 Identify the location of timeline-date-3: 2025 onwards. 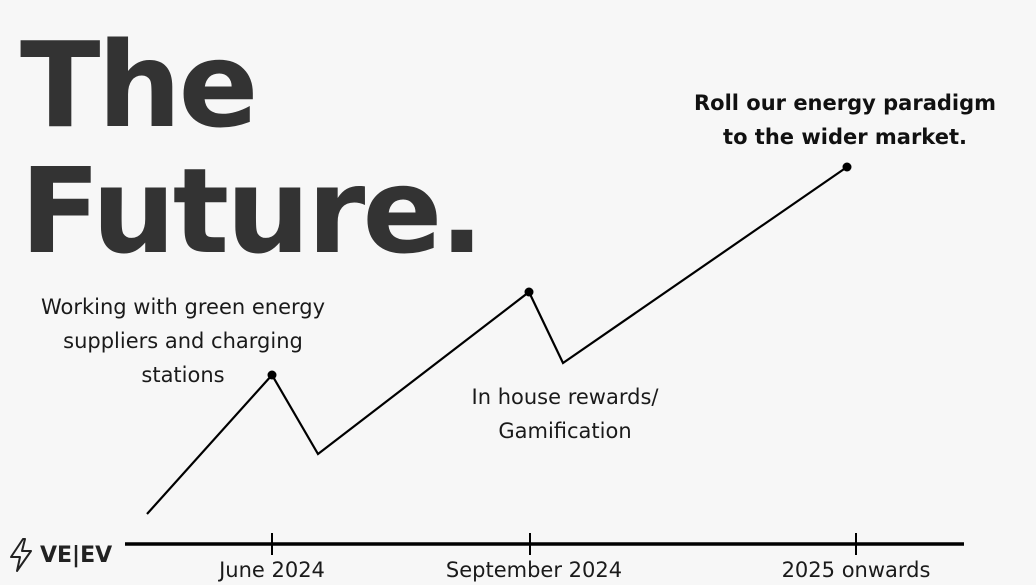
(856, 570).